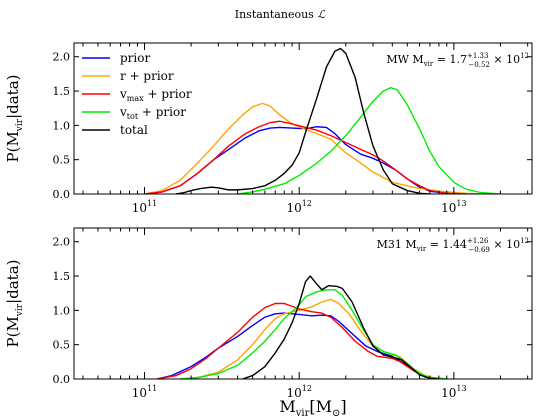 The height and width of the screenshot is (420, 560). Describe the element at coordinates (152, 113) in the screenshot. I see `legend-label: vtot + prior` at that location.